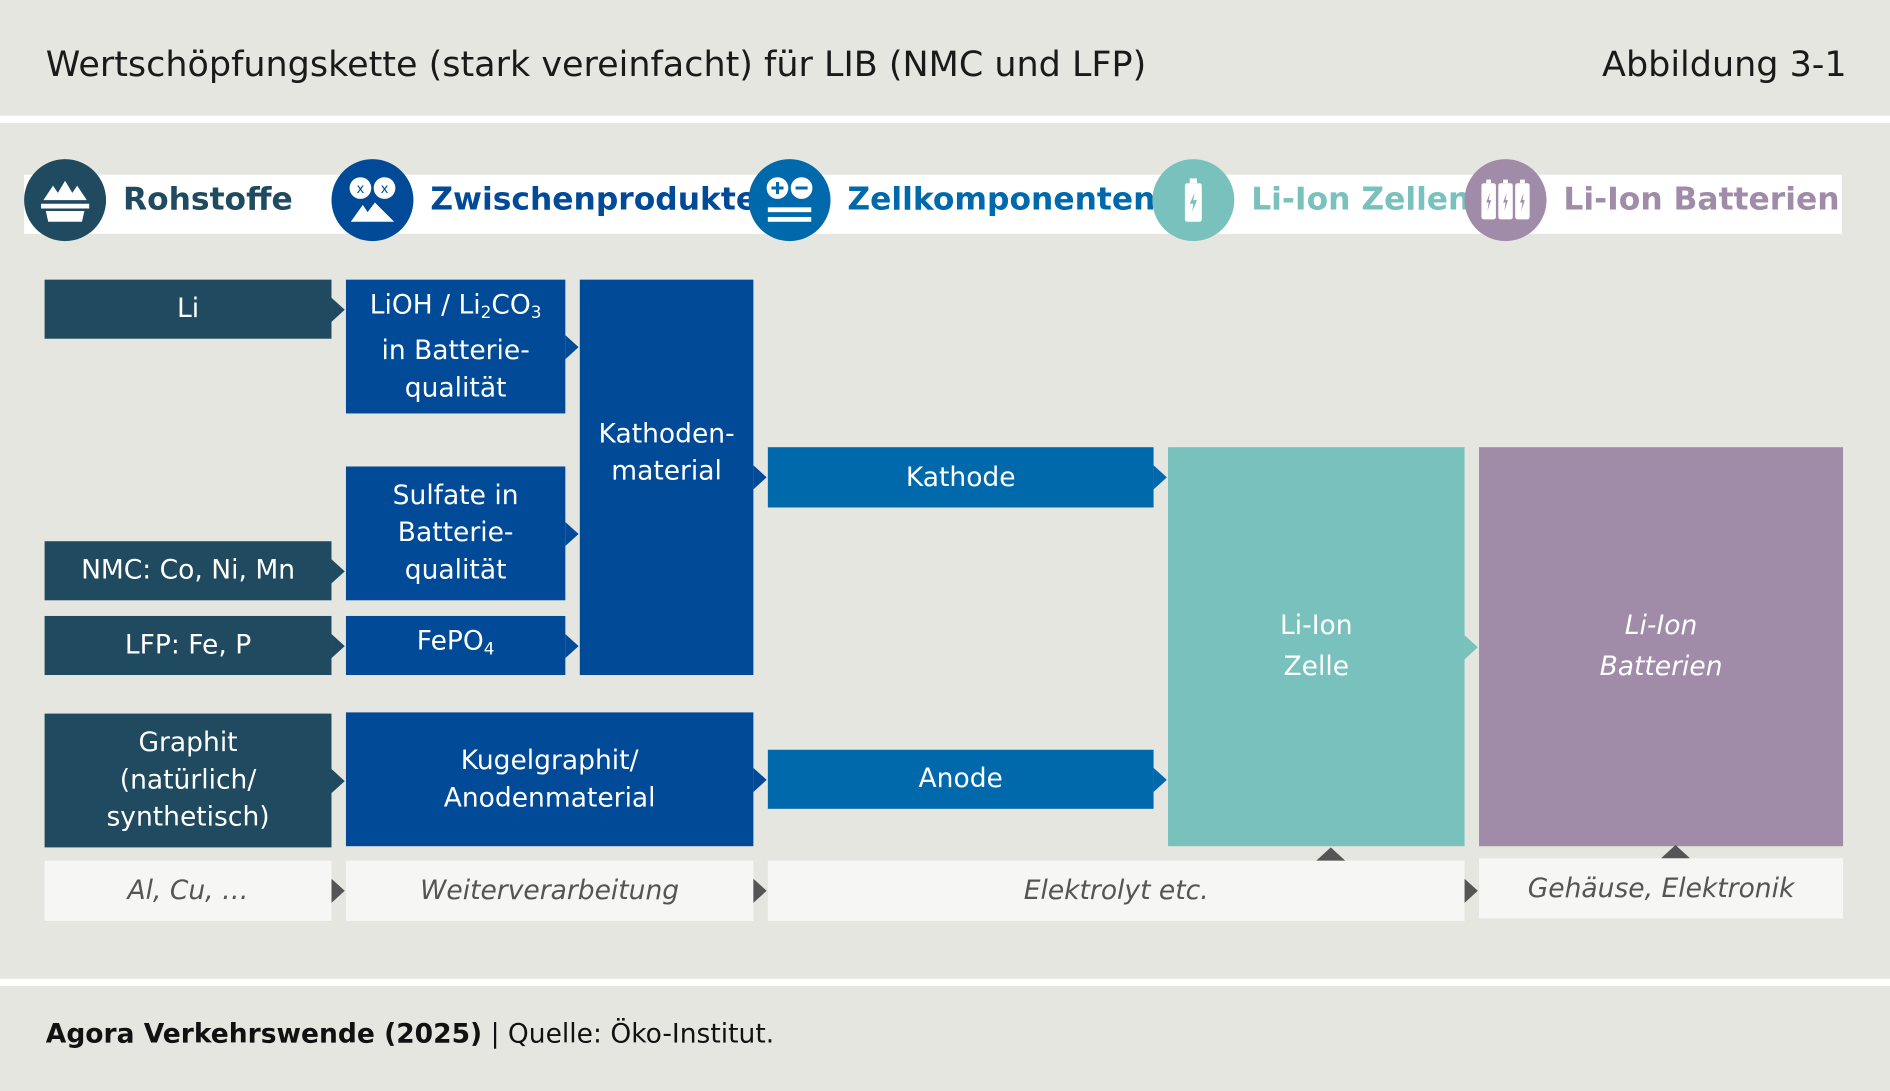 The image size is (1890, 1091). What do you see at coordinates (594, 200) in the screenshot?
I see `category-label: Zwischenprodukte` at bounding box center [594, 200].